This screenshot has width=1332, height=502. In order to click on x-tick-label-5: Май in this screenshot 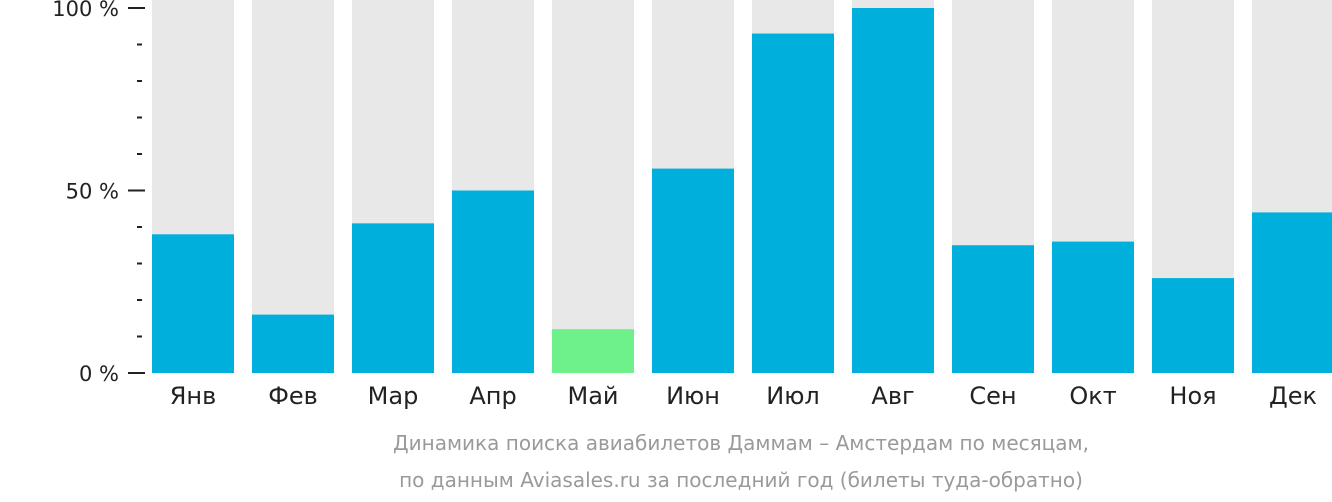, I will do `click(592, 396)`.